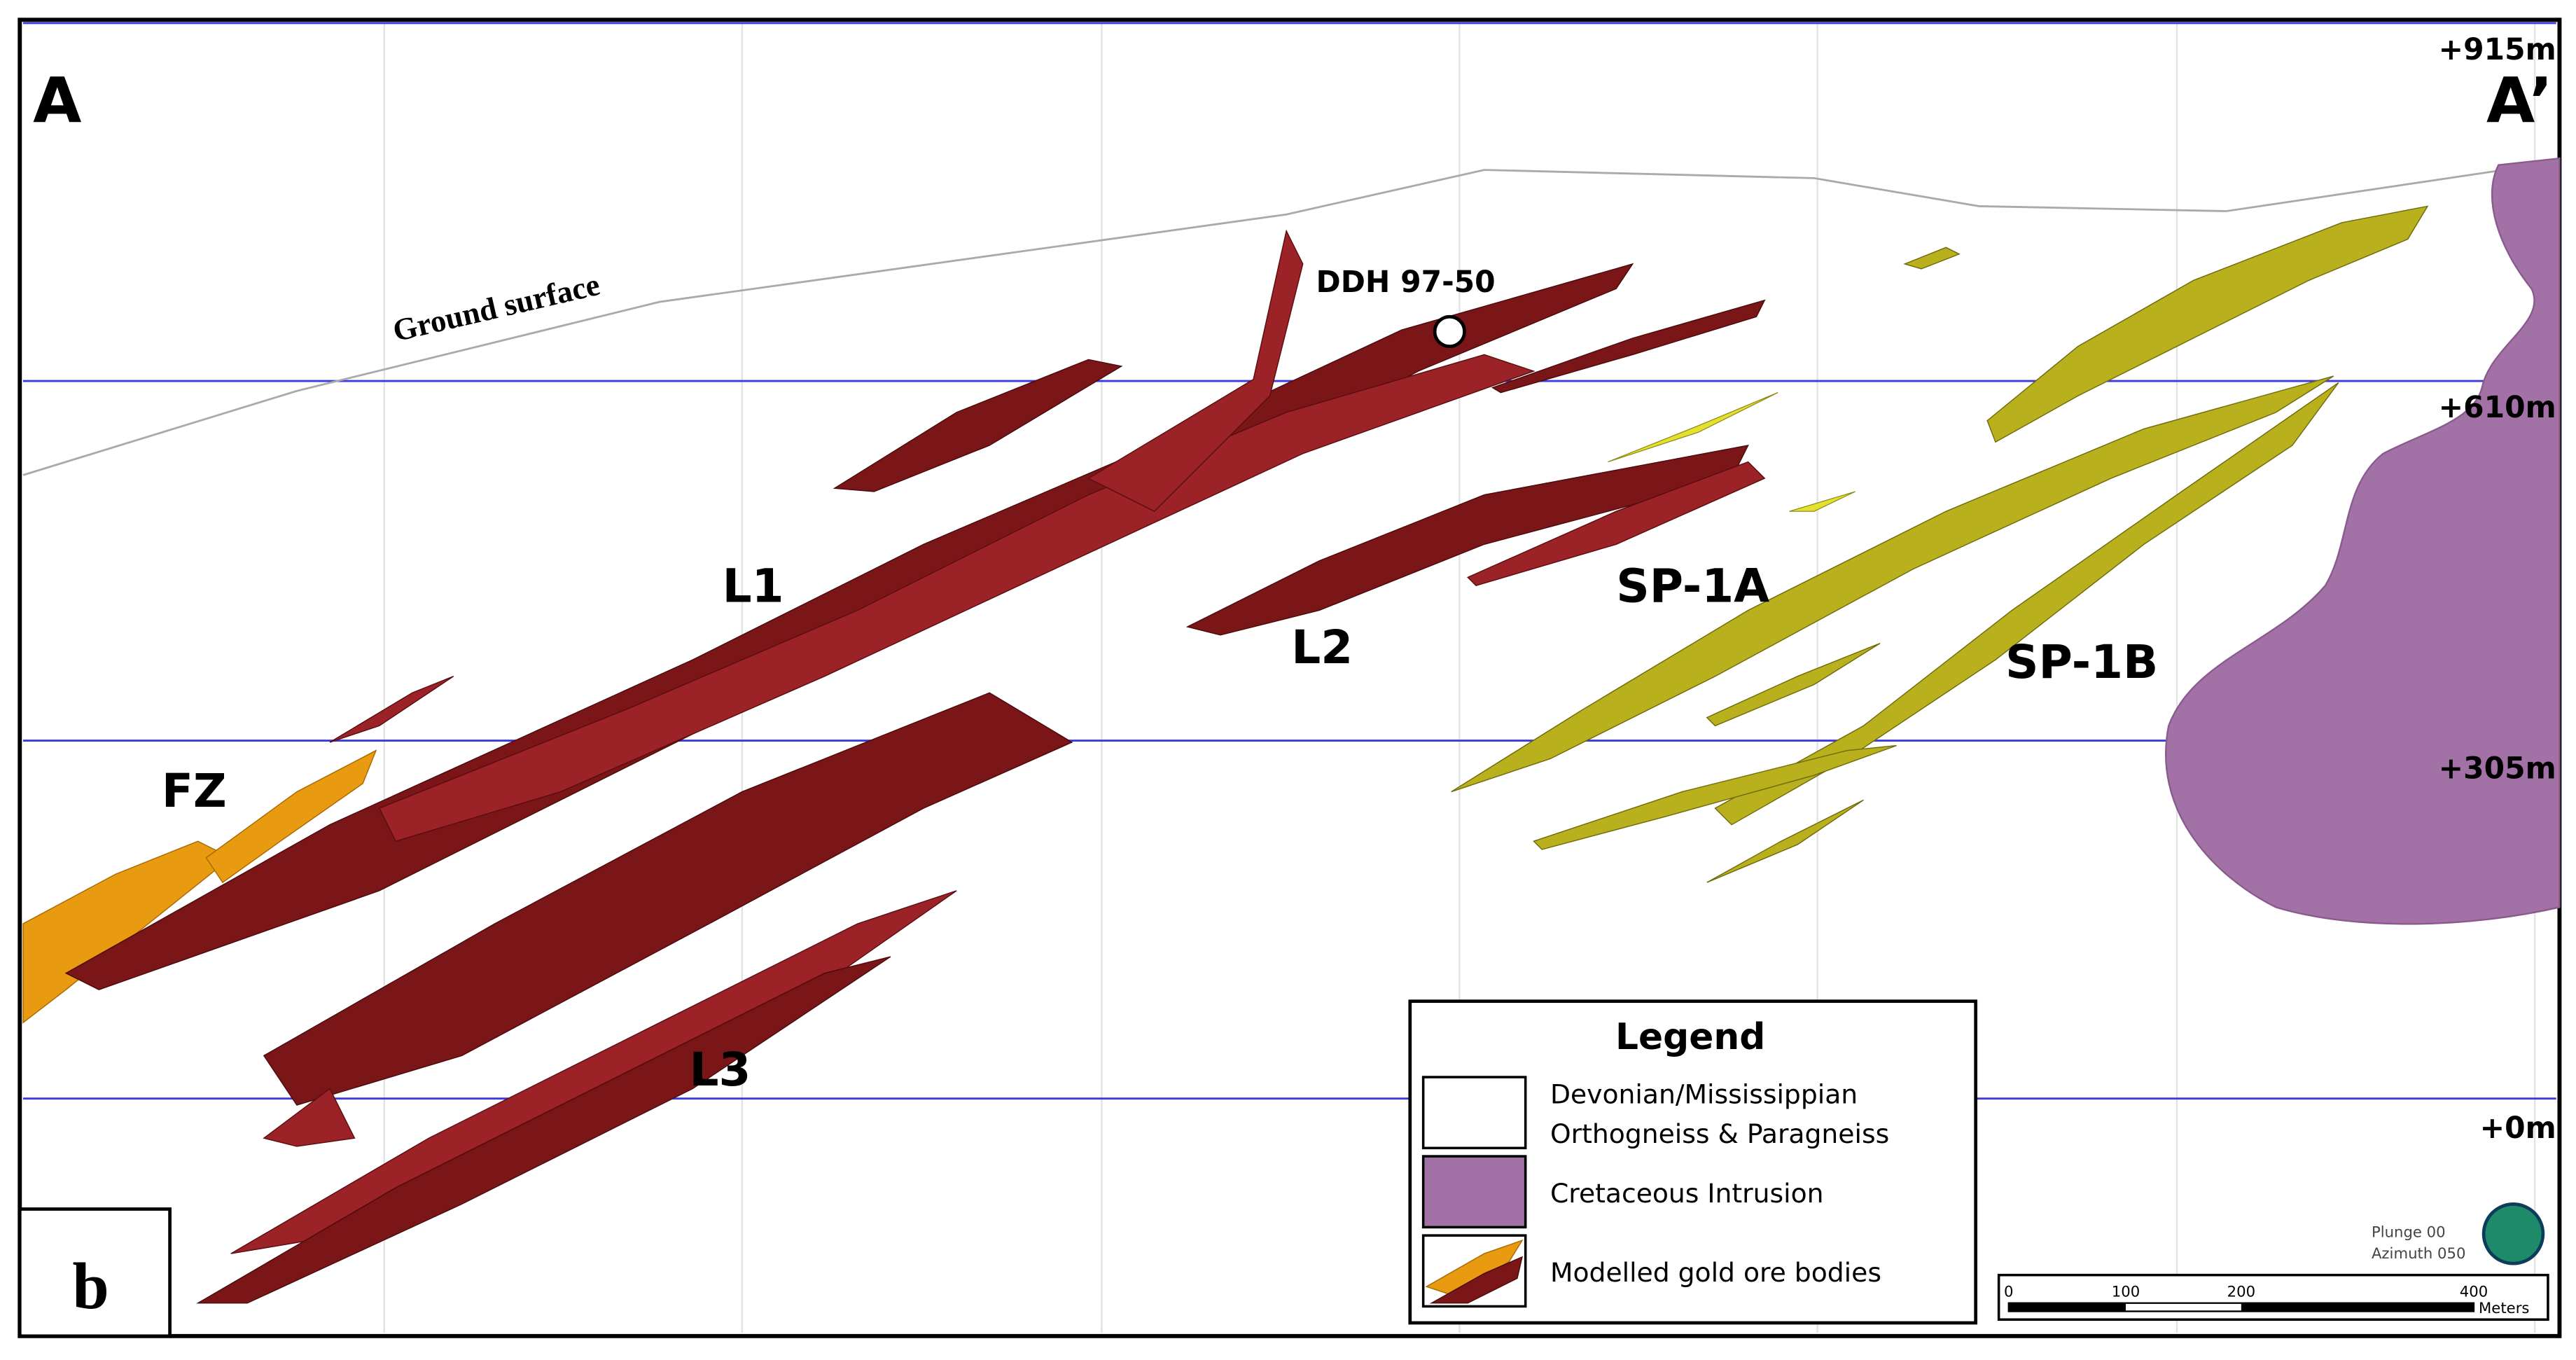  Describe the element at coordinates (2081, 662) in the screenshot. I see `zone-label: SP-1B` at that location.